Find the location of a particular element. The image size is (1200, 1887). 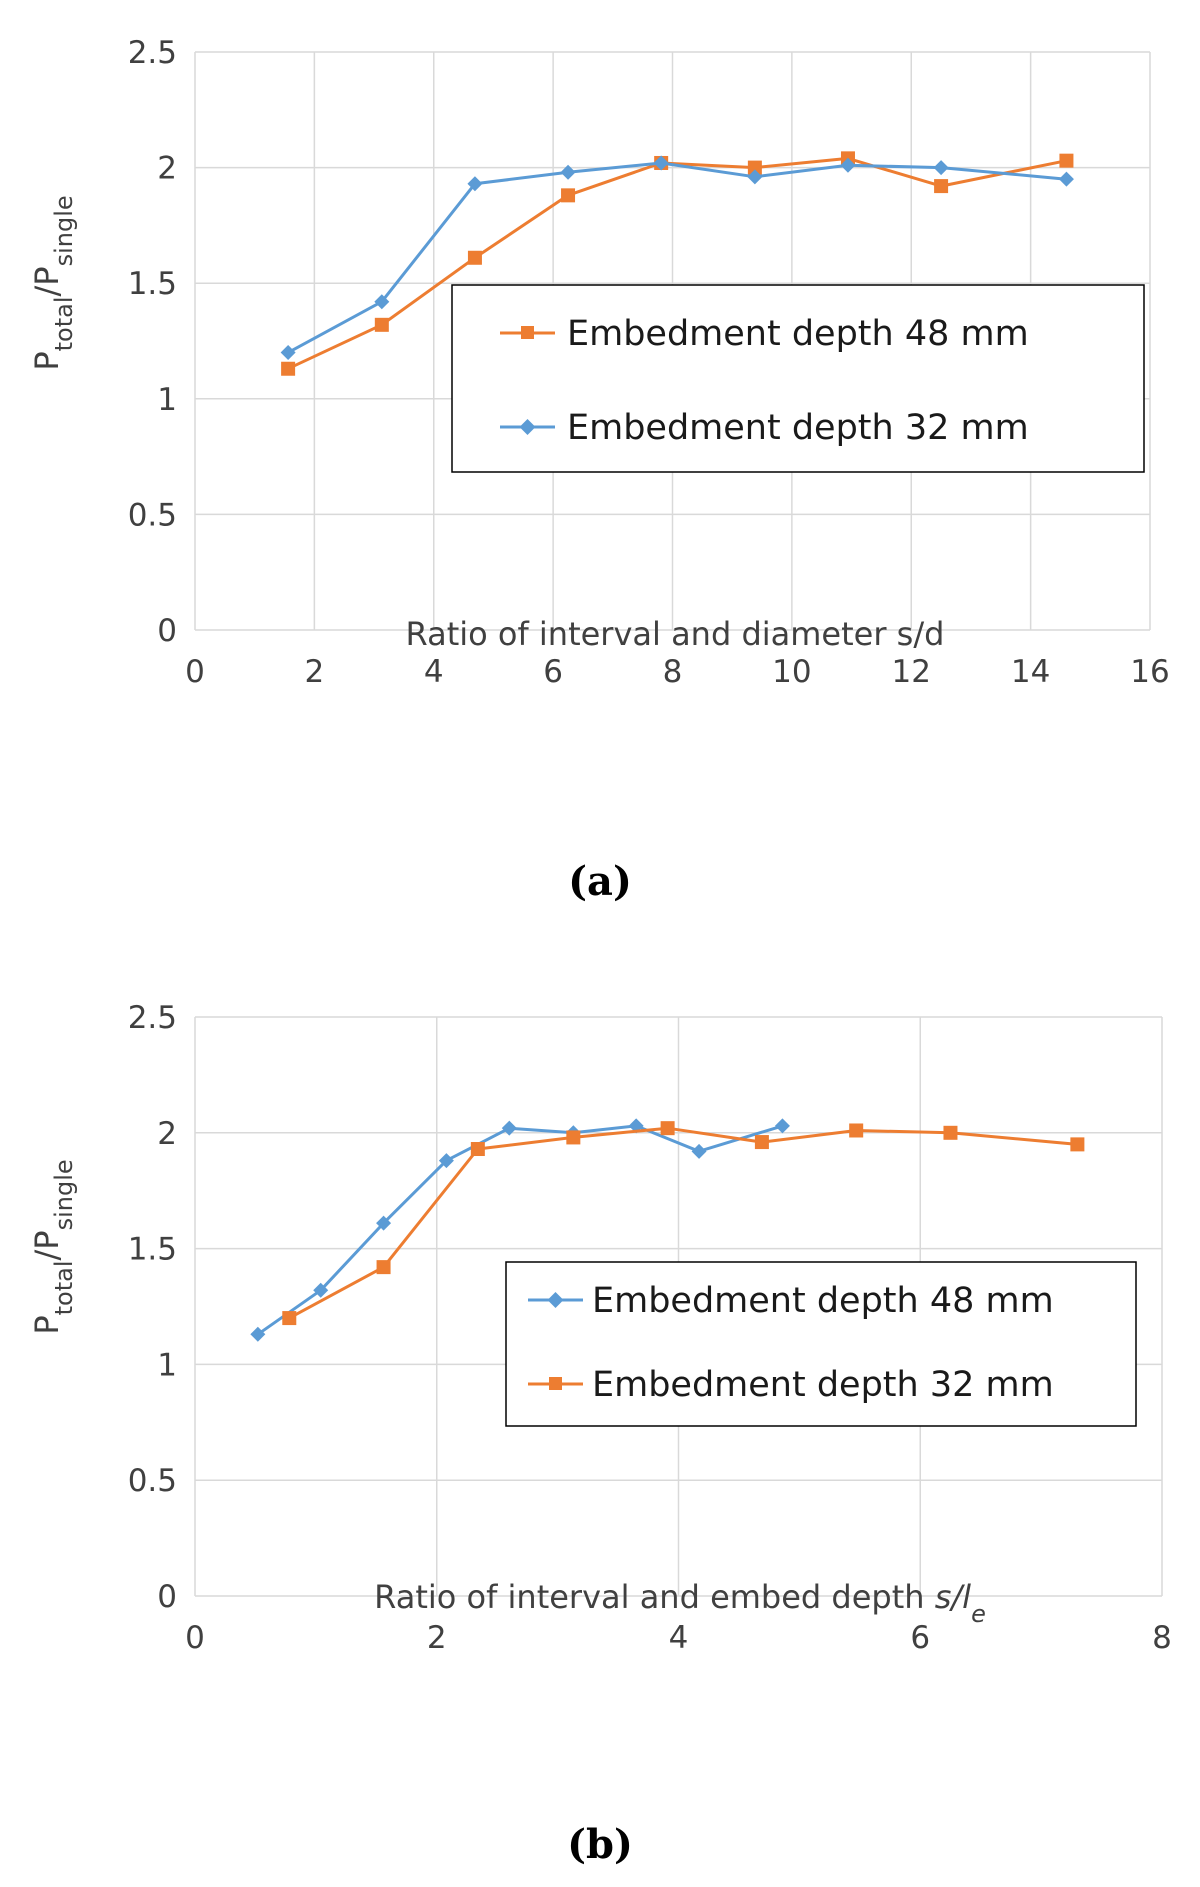

chart-a-y-ticks: 0 0.5 1 1.5 2 2.5 is located at coordinates (152, 342).